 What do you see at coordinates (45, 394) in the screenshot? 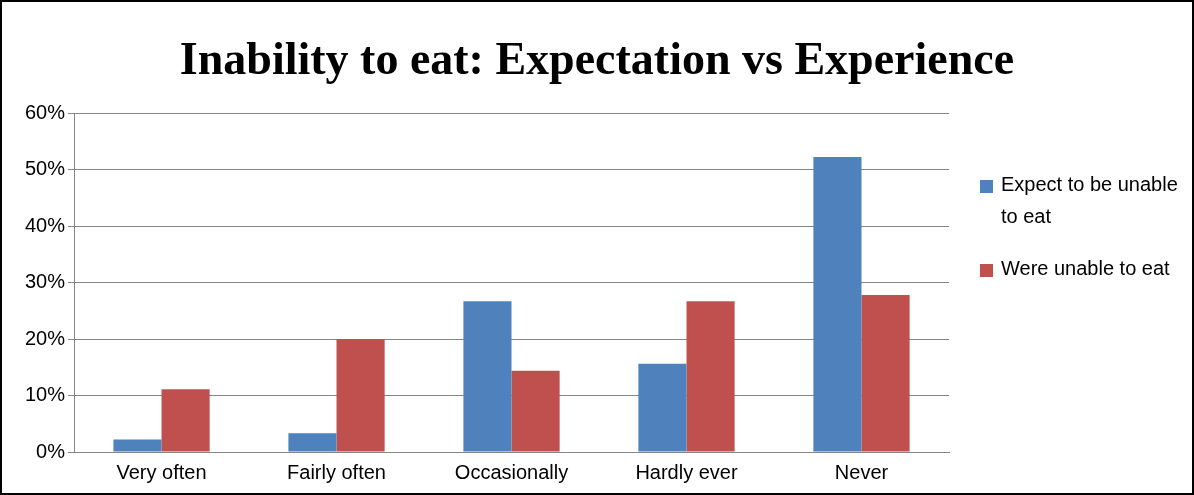
I see `y-tick-label: 10%` at bounding box center [45, 394].